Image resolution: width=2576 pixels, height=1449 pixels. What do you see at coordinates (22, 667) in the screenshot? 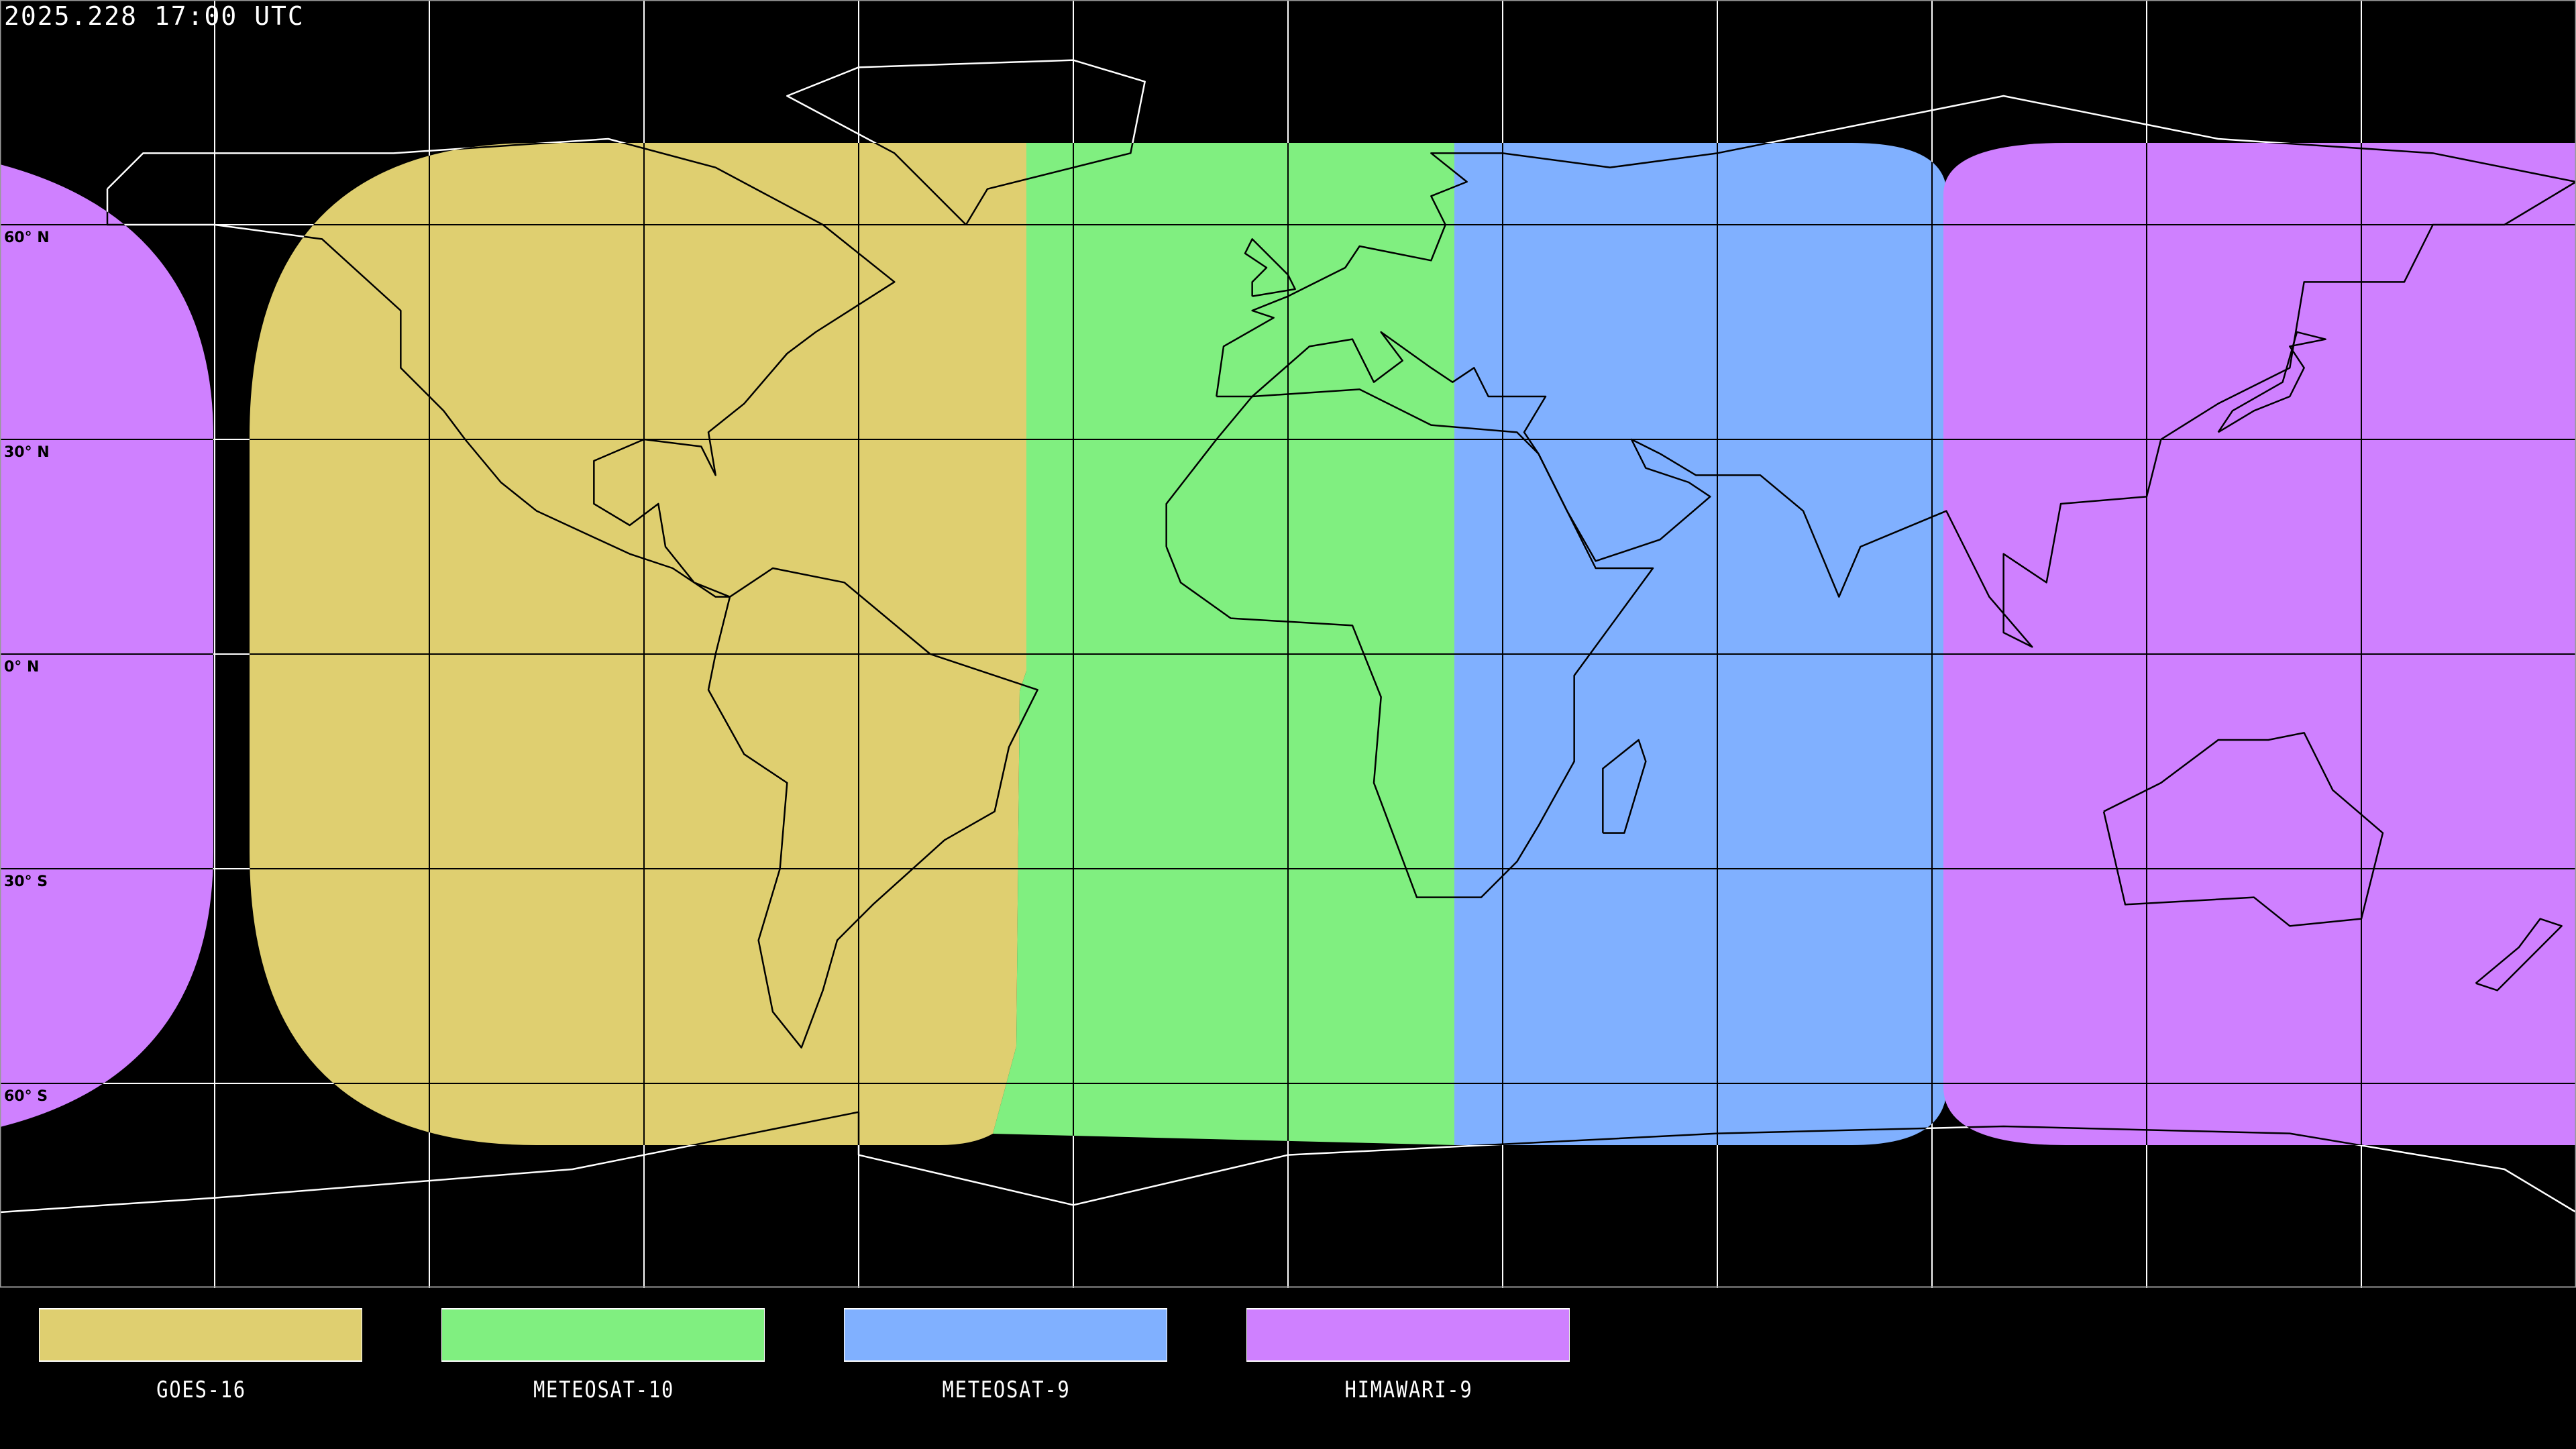
I see `lat-label-0: 0° N` at bounding box center [22, 667].